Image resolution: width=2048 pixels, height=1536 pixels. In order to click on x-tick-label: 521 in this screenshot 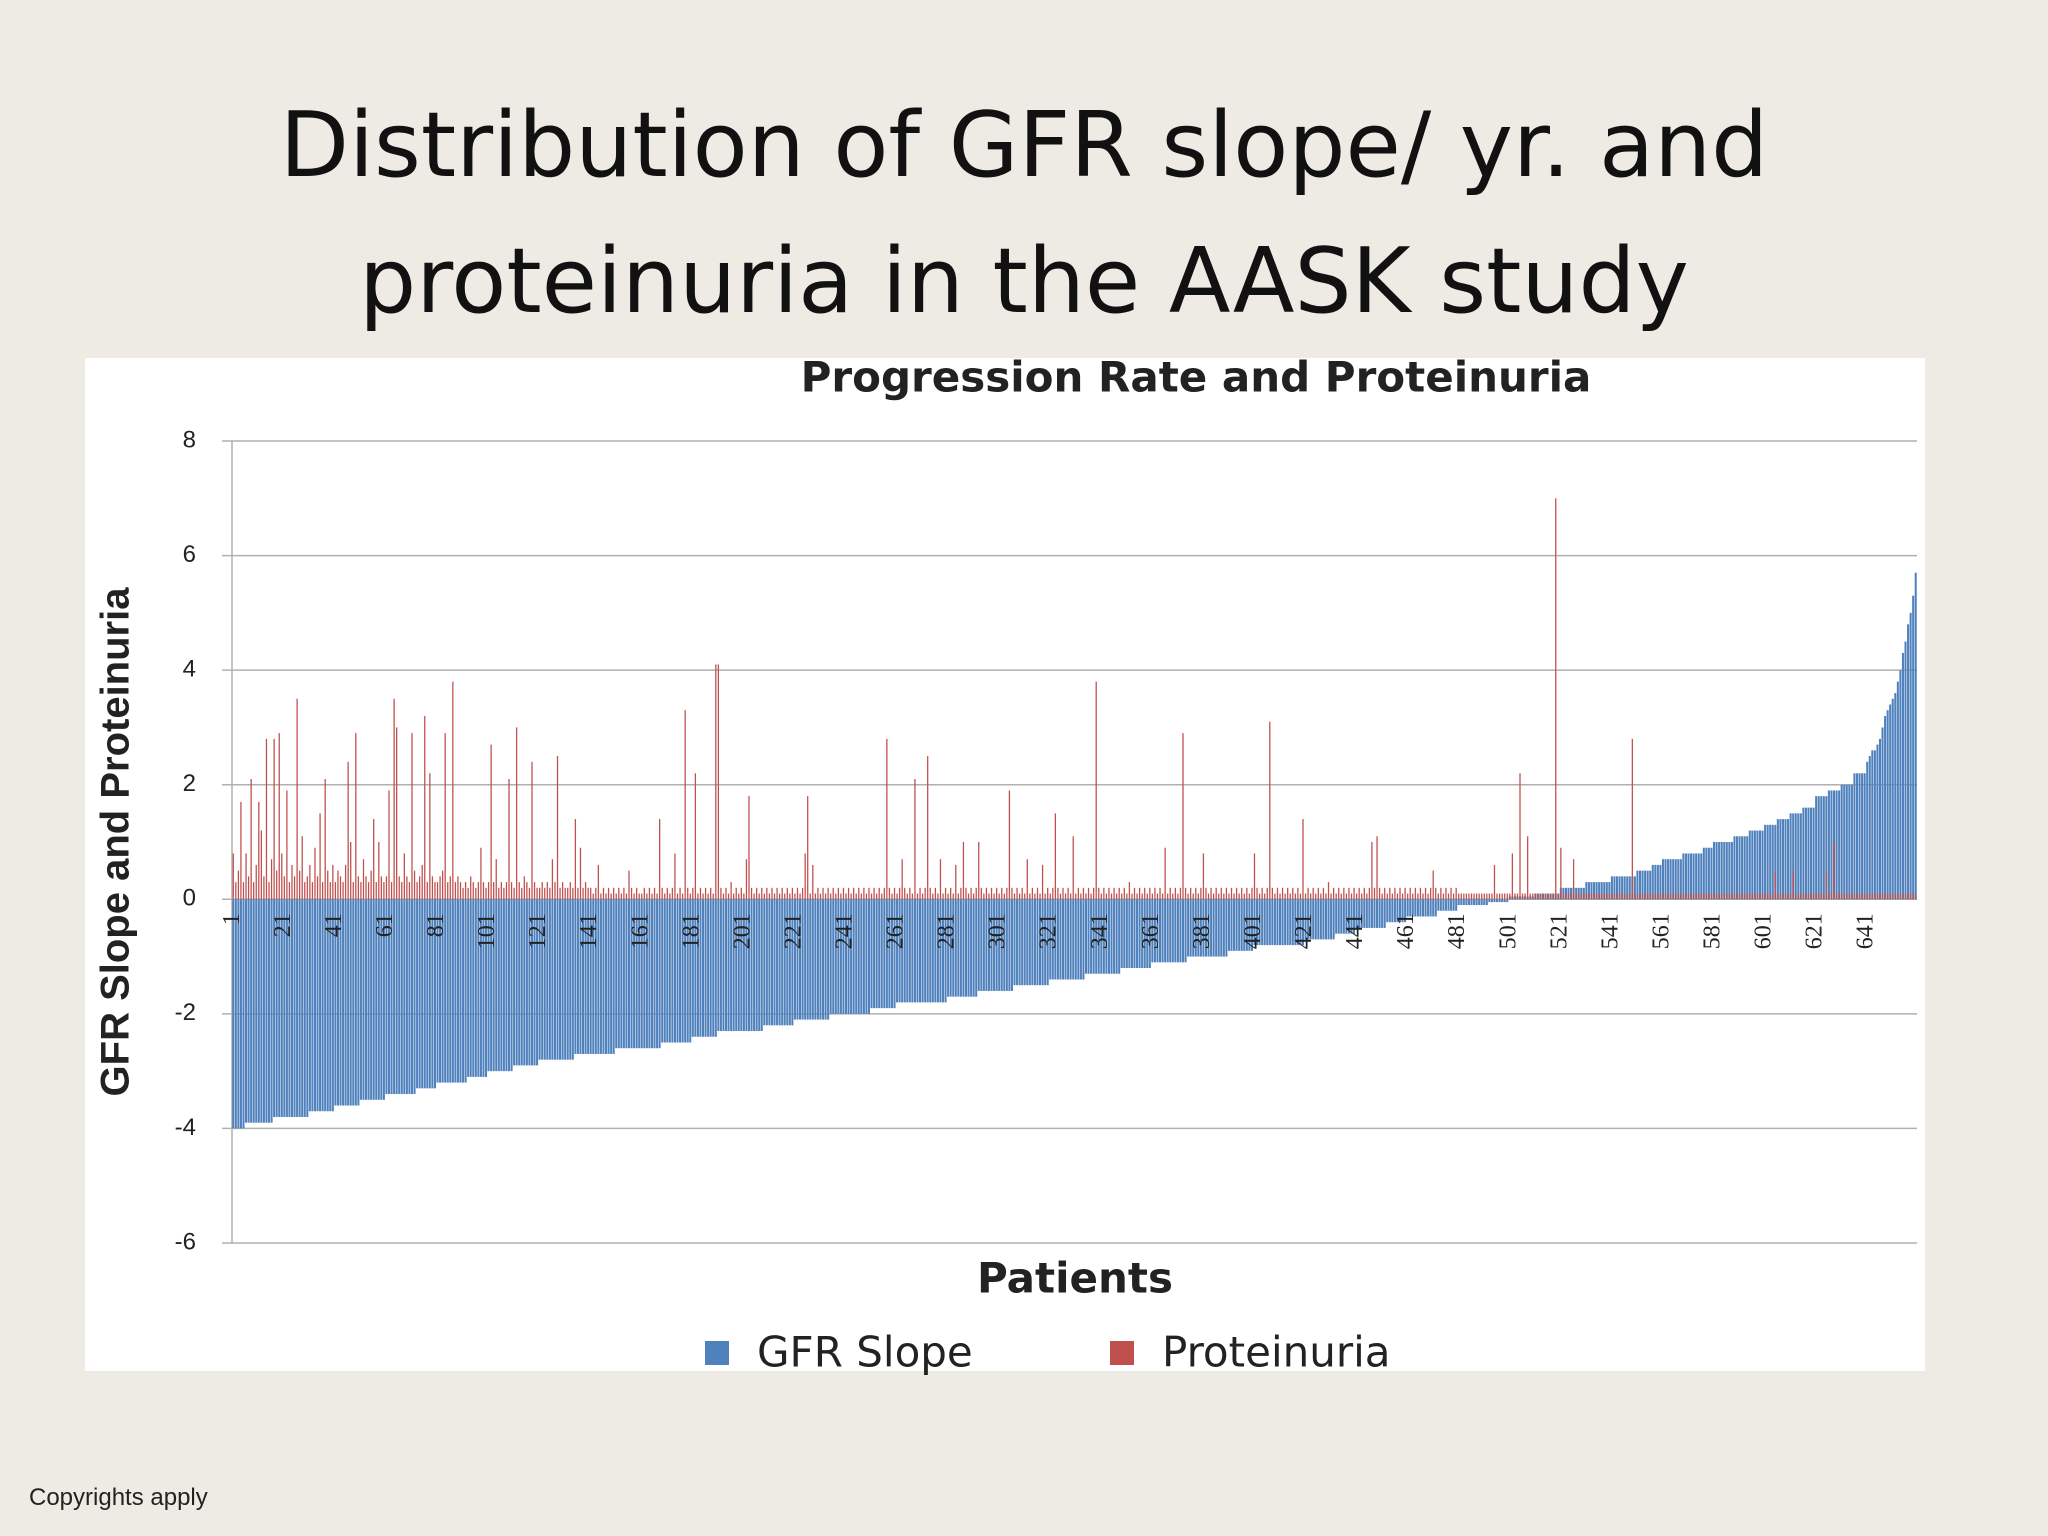, I will do `click(1559, 931)`.